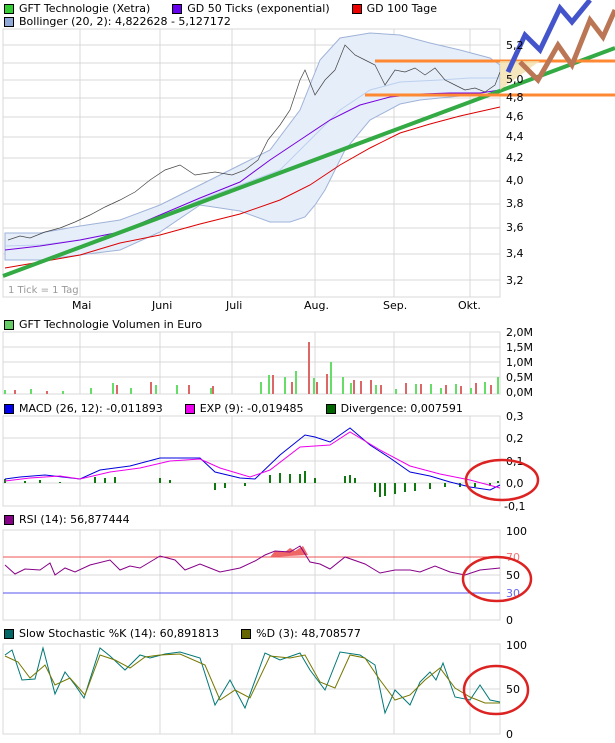 This screenshot has width=615, height=743. What do you see at coordinates (67, 519) in the screenshot?
I see `legend-rsi: RSI (14): 56,877444` at bounding box center [67, 519].